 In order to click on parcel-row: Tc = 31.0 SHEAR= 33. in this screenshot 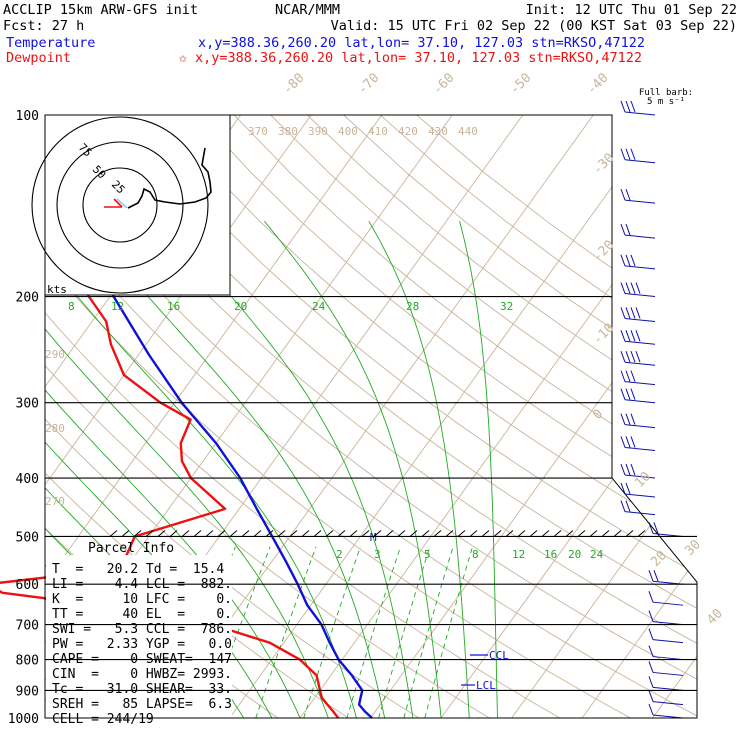, I will do `click(142, 689)`.